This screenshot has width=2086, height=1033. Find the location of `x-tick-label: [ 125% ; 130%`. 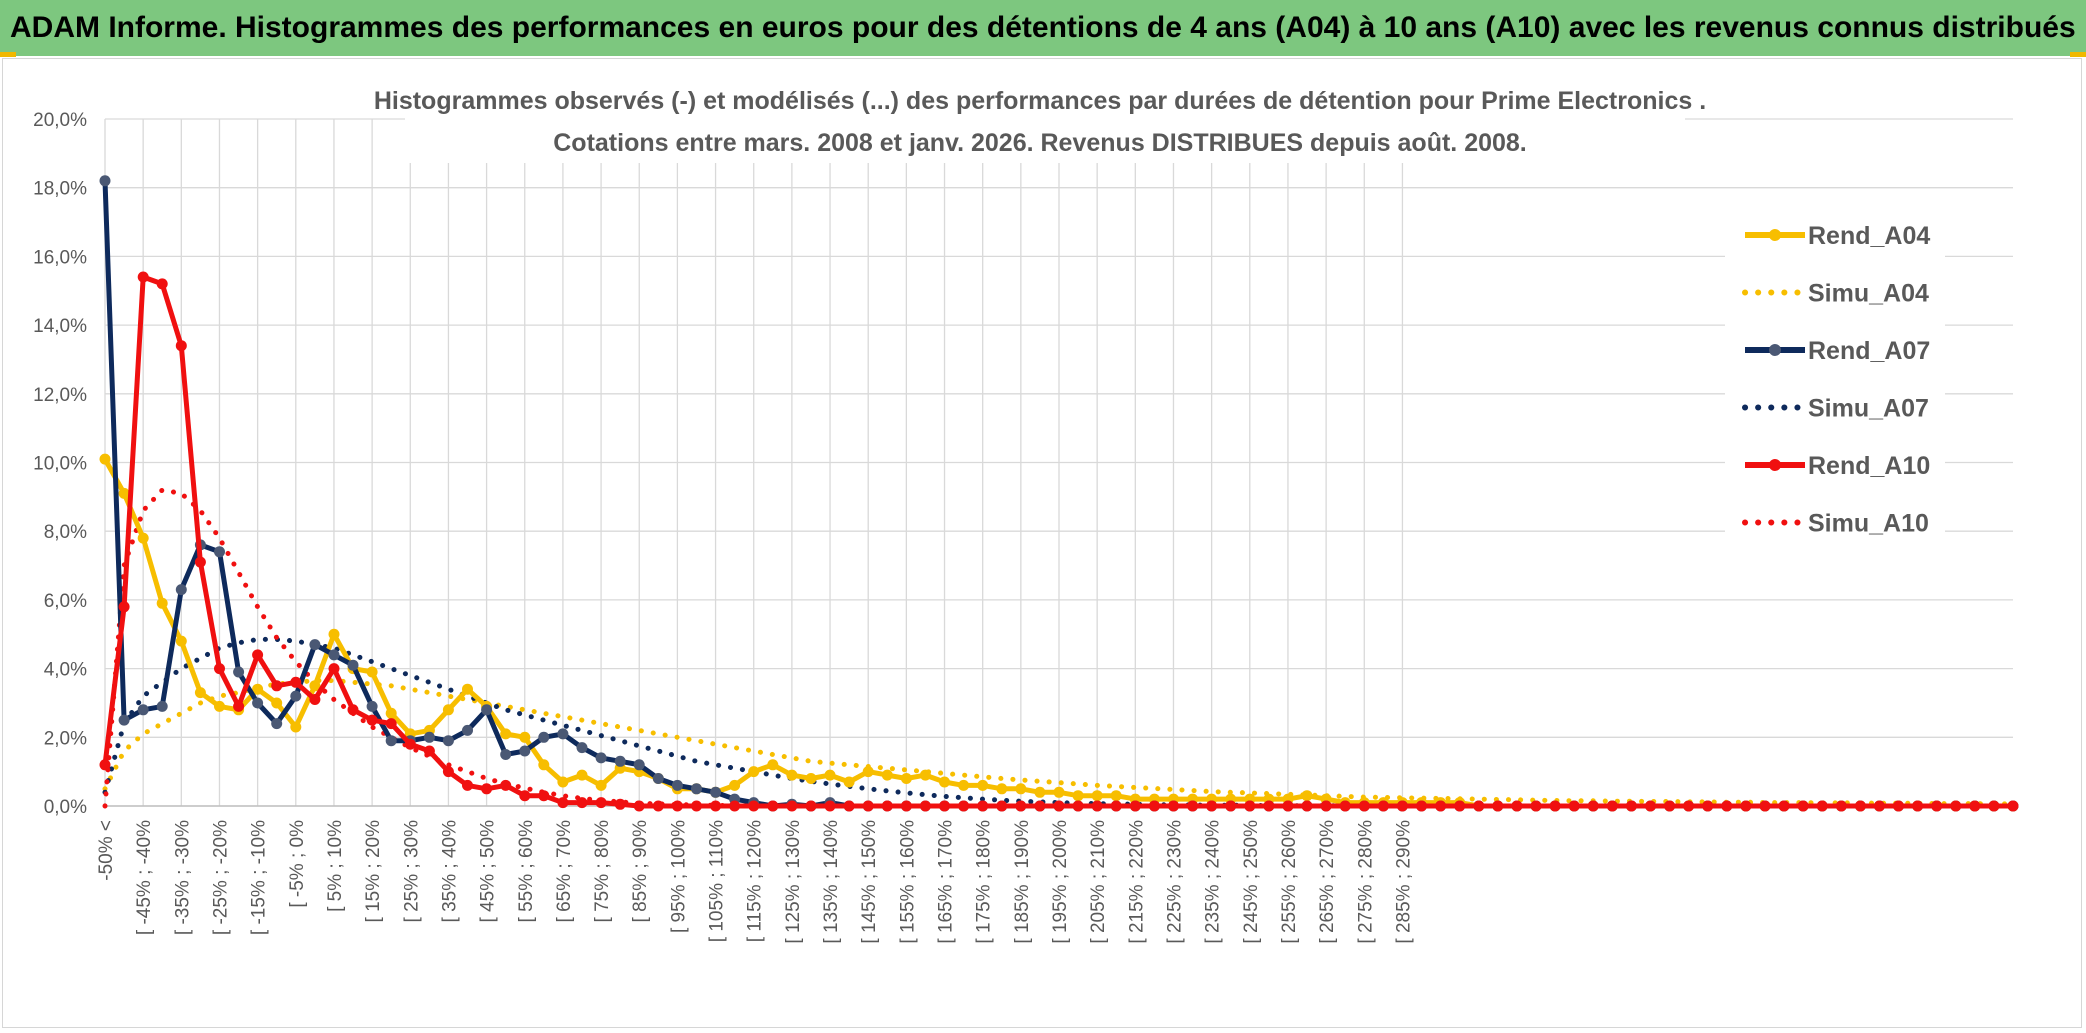

x-tick-label: [ 125% ; 130% is located at coordinates (793, 882).